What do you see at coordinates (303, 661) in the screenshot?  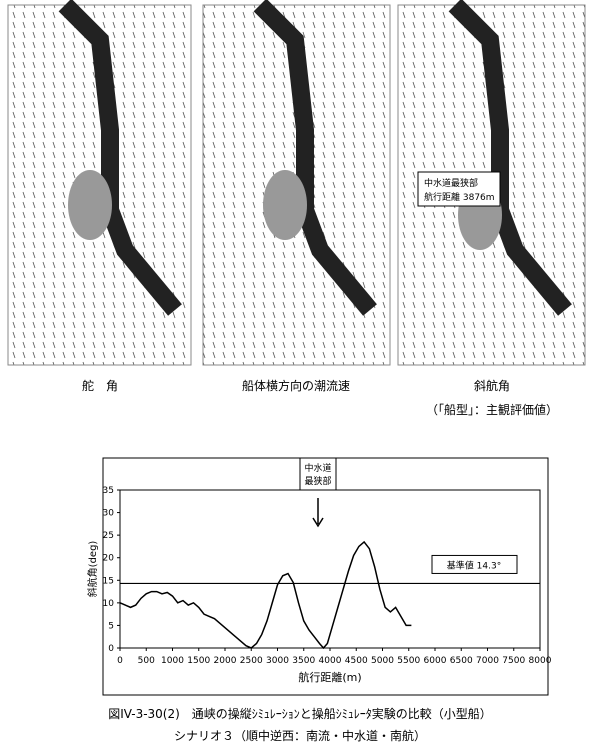 I see `x-tick-label: 3500` at bounding box center [303, 661].